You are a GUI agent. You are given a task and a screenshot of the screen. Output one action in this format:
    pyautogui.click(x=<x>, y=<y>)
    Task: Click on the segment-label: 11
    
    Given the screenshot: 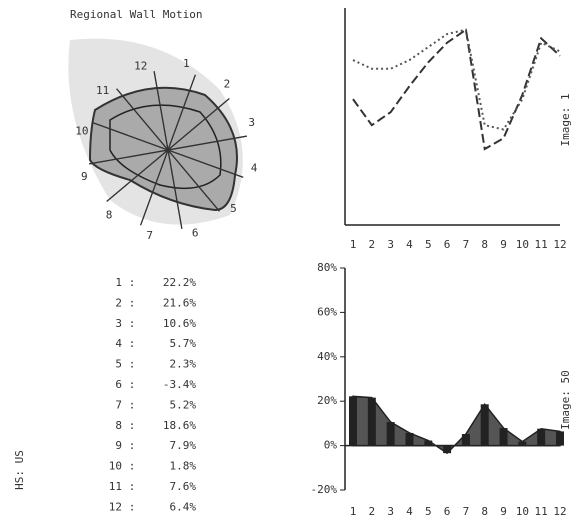 What is the action you would take?
    pyautogui.click(x=102, y=90)
    